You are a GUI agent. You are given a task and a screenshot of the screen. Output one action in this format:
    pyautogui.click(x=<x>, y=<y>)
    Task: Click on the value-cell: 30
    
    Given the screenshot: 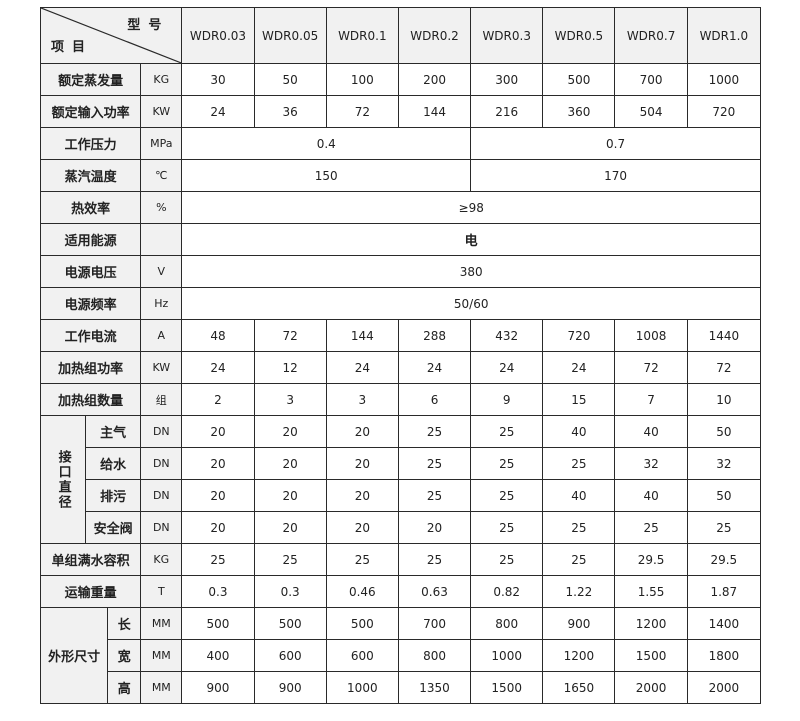 What is the action you would take?
    pyautogui.click(x=218, y=79)
    